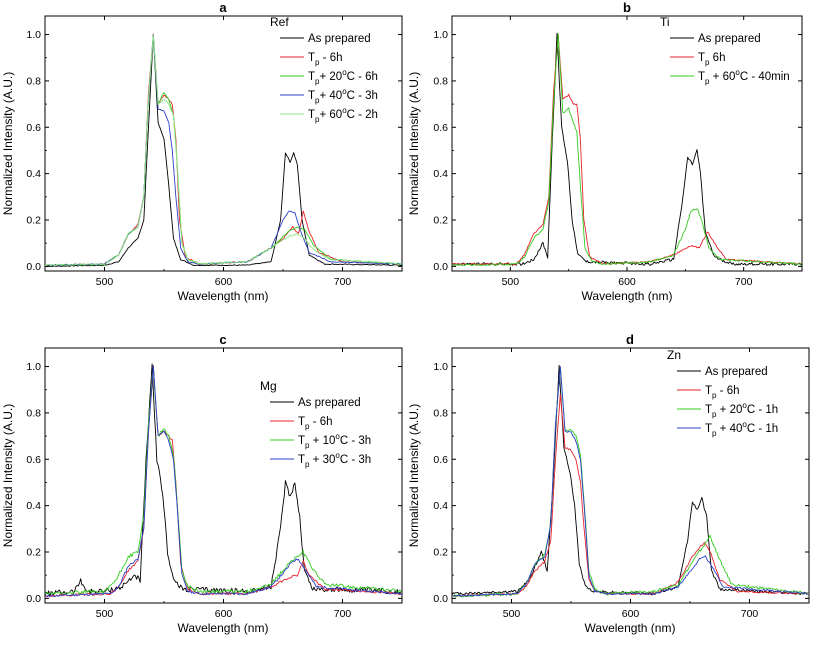 Image resolution: width=813 pixels, height=651 pixels. I want to click on legend-entry: Tp+ 20oC - 6h, so click(343, 77).